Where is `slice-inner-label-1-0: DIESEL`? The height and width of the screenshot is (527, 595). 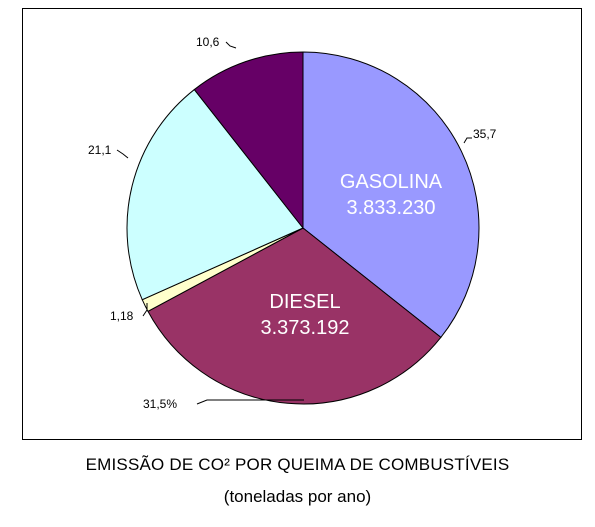 slice-inner-label-1-0: DIESEL is located at coordinates (304, 302).